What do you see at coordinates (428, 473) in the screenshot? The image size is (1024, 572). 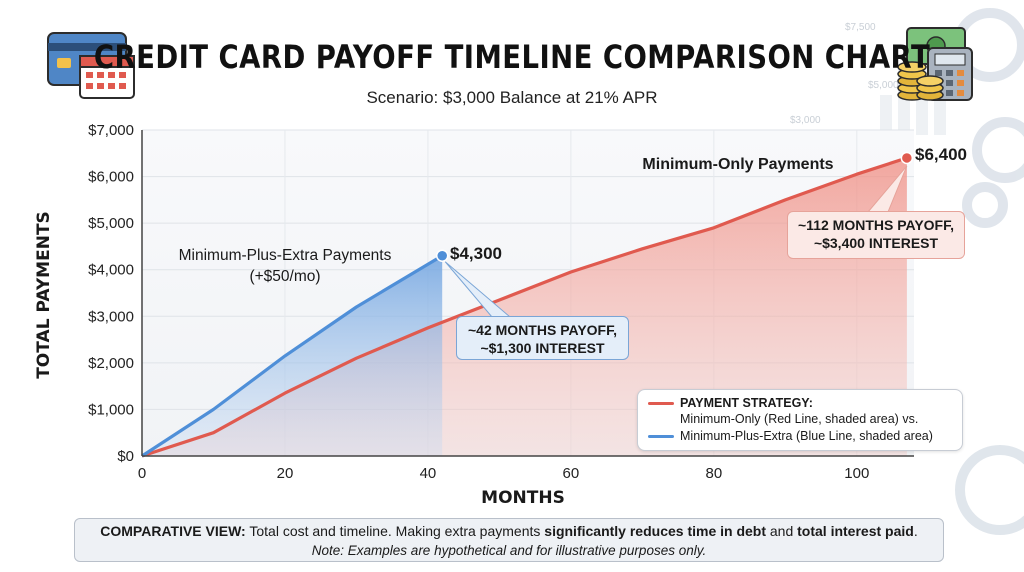 I see `x-tick-label: 40` at bounding box center [428, 473].